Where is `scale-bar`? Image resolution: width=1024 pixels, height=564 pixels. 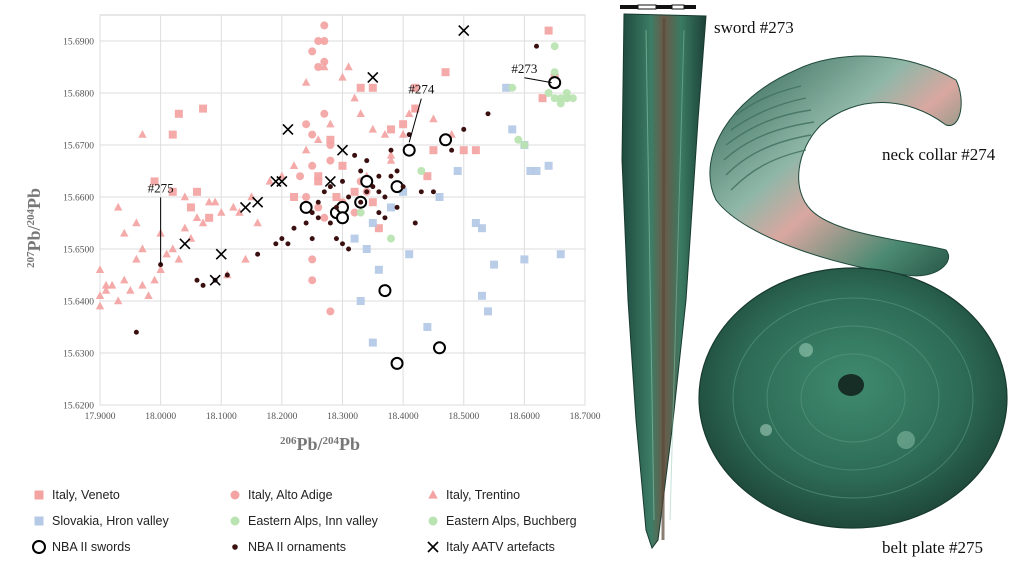 scale-bar is located at coordinates (658, 7).